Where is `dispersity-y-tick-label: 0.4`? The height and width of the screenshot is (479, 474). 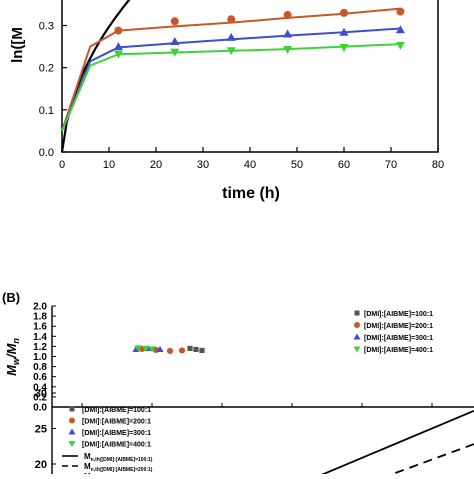 dispersity-y-tick-label: 0.4 is located at coordinates (40, 387).